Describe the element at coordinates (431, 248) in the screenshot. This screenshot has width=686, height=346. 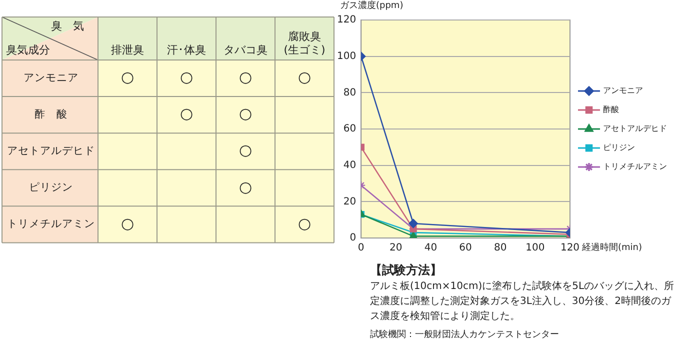
I see `x-tick-label: 40` at that location.